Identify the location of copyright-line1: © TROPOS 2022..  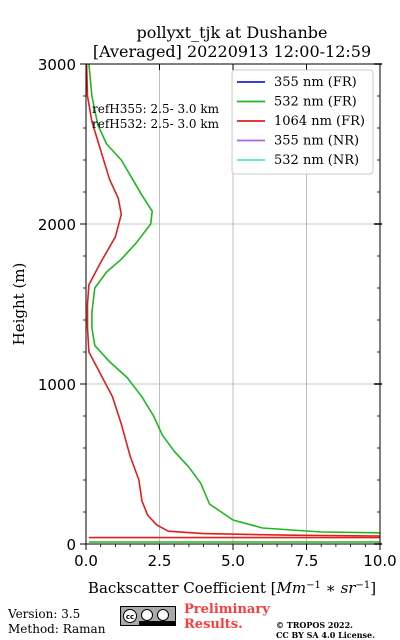
(314, 625).